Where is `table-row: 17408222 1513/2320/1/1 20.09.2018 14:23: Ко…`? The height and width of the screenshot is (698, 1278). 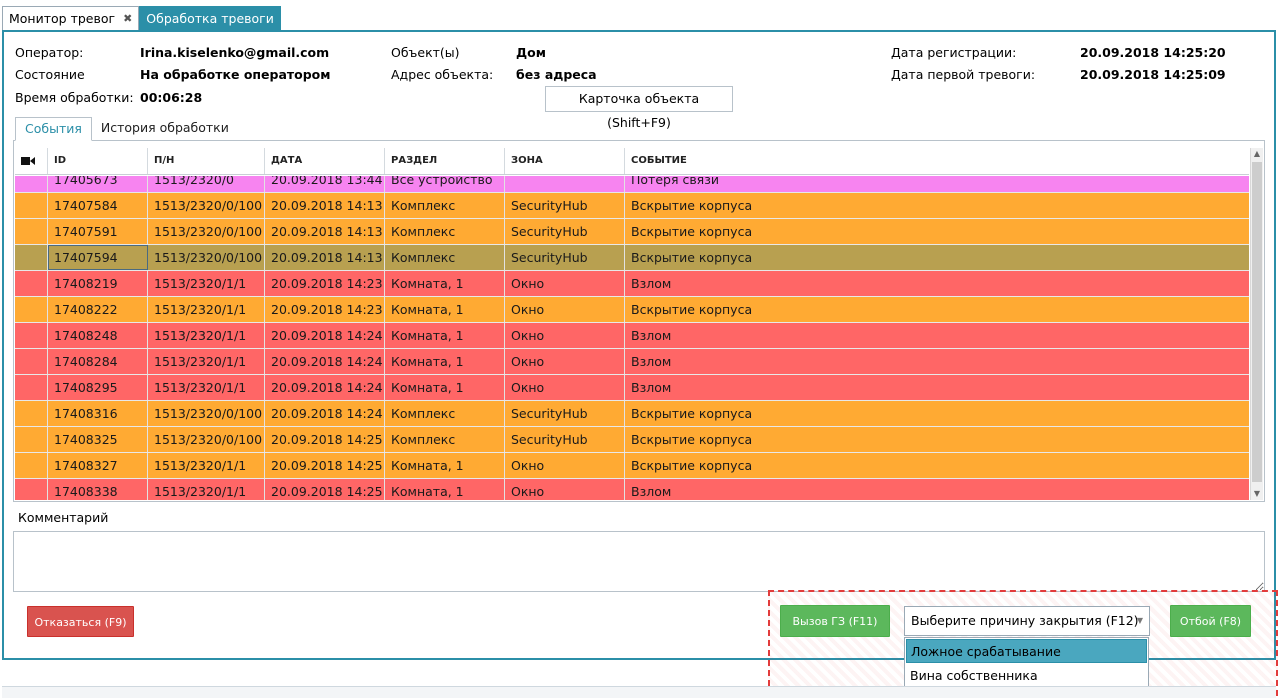
table-row: 17408222 1513/2320/1/1 20.09.2018 14:23: Ко… is located at coordinates (632, 310).